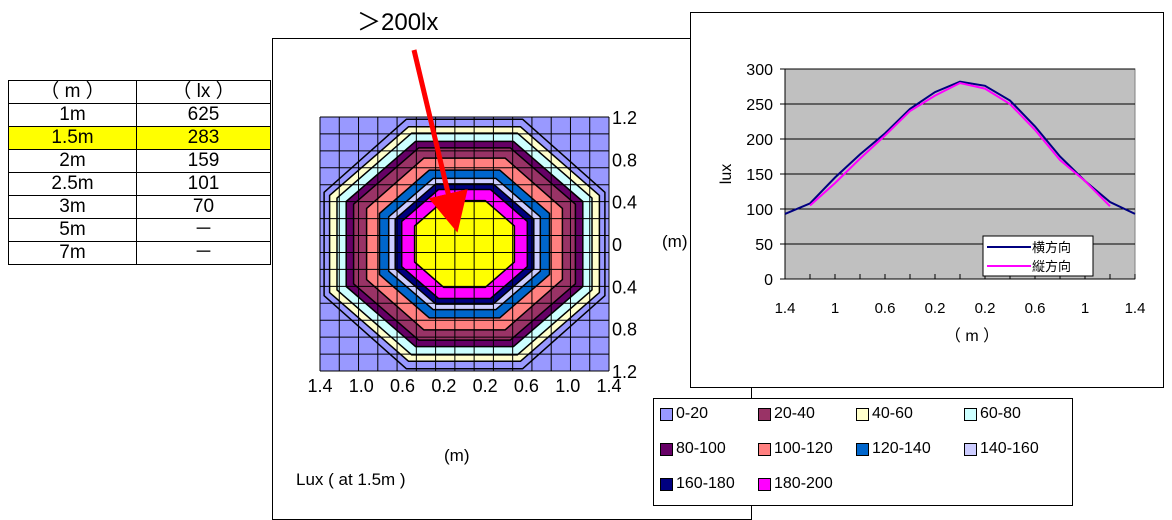 This screenshot has height=520, width=1172. Describe the element at coordinates (439, 141) in the screenshot. I see `annotation-arrow` at that location.